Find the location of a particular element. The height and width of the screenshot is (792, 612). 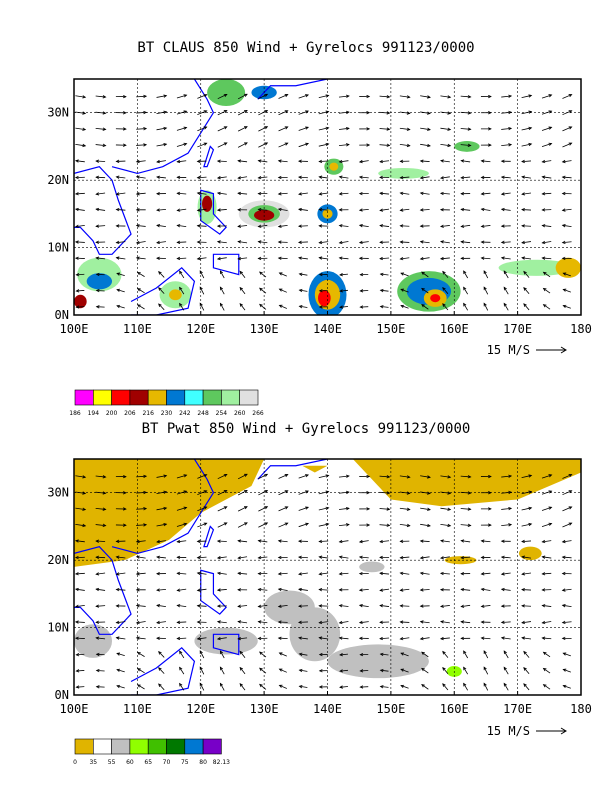

x-tick-label: 160E is located at coordinates (454, 709).